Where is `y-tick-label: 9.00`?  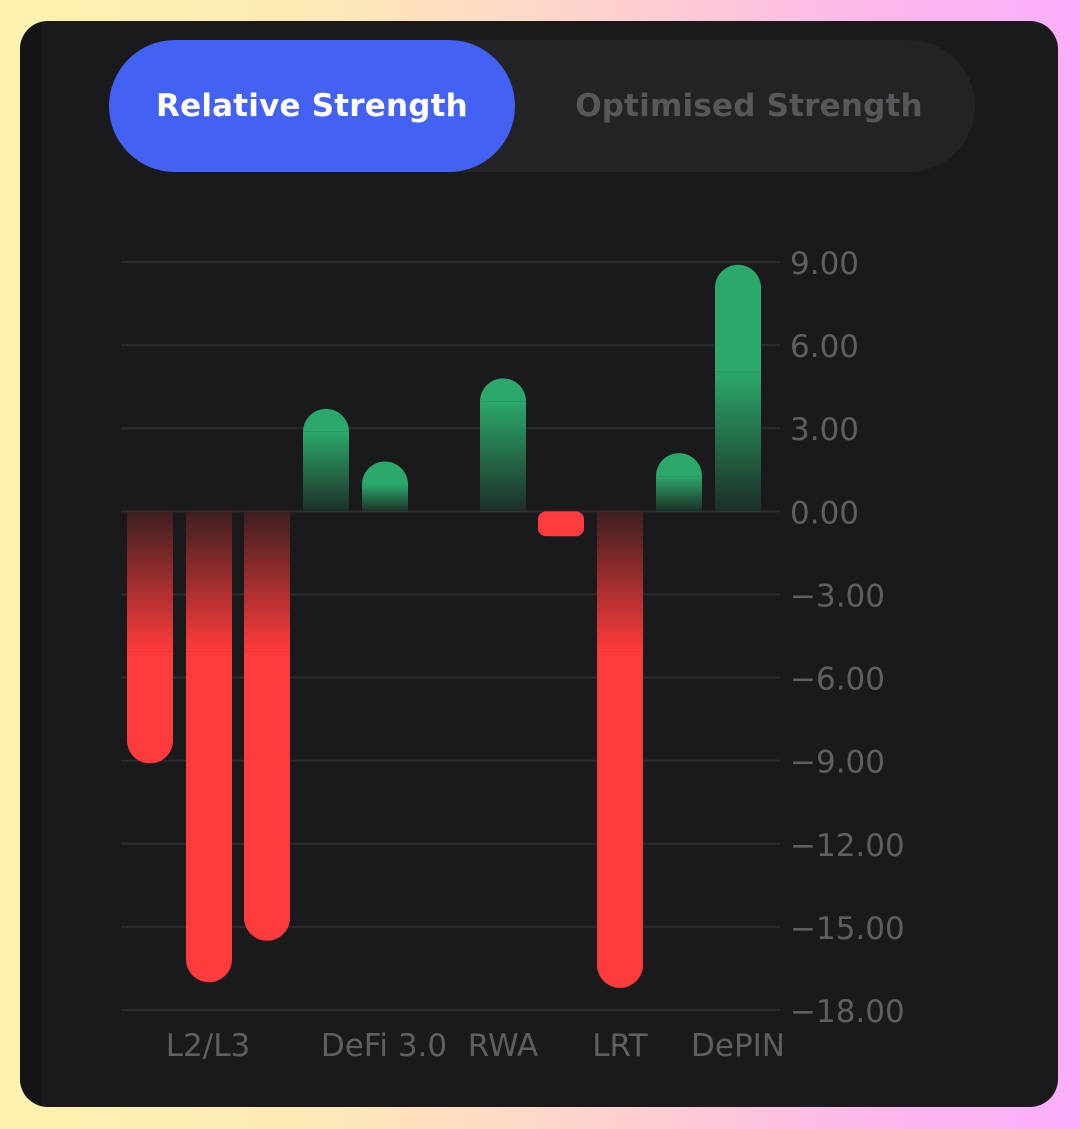
y-tick-label: 9.00 is located at coordinates (824, 264).